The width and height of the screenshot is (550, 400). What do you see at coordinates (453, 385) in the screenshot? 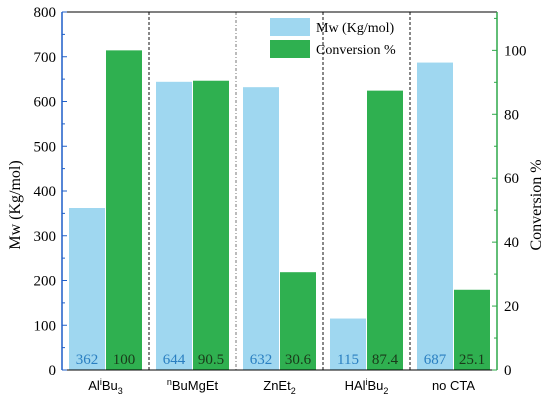
I see `x-tick-label: no CTA` at bounding box center [453, 385].